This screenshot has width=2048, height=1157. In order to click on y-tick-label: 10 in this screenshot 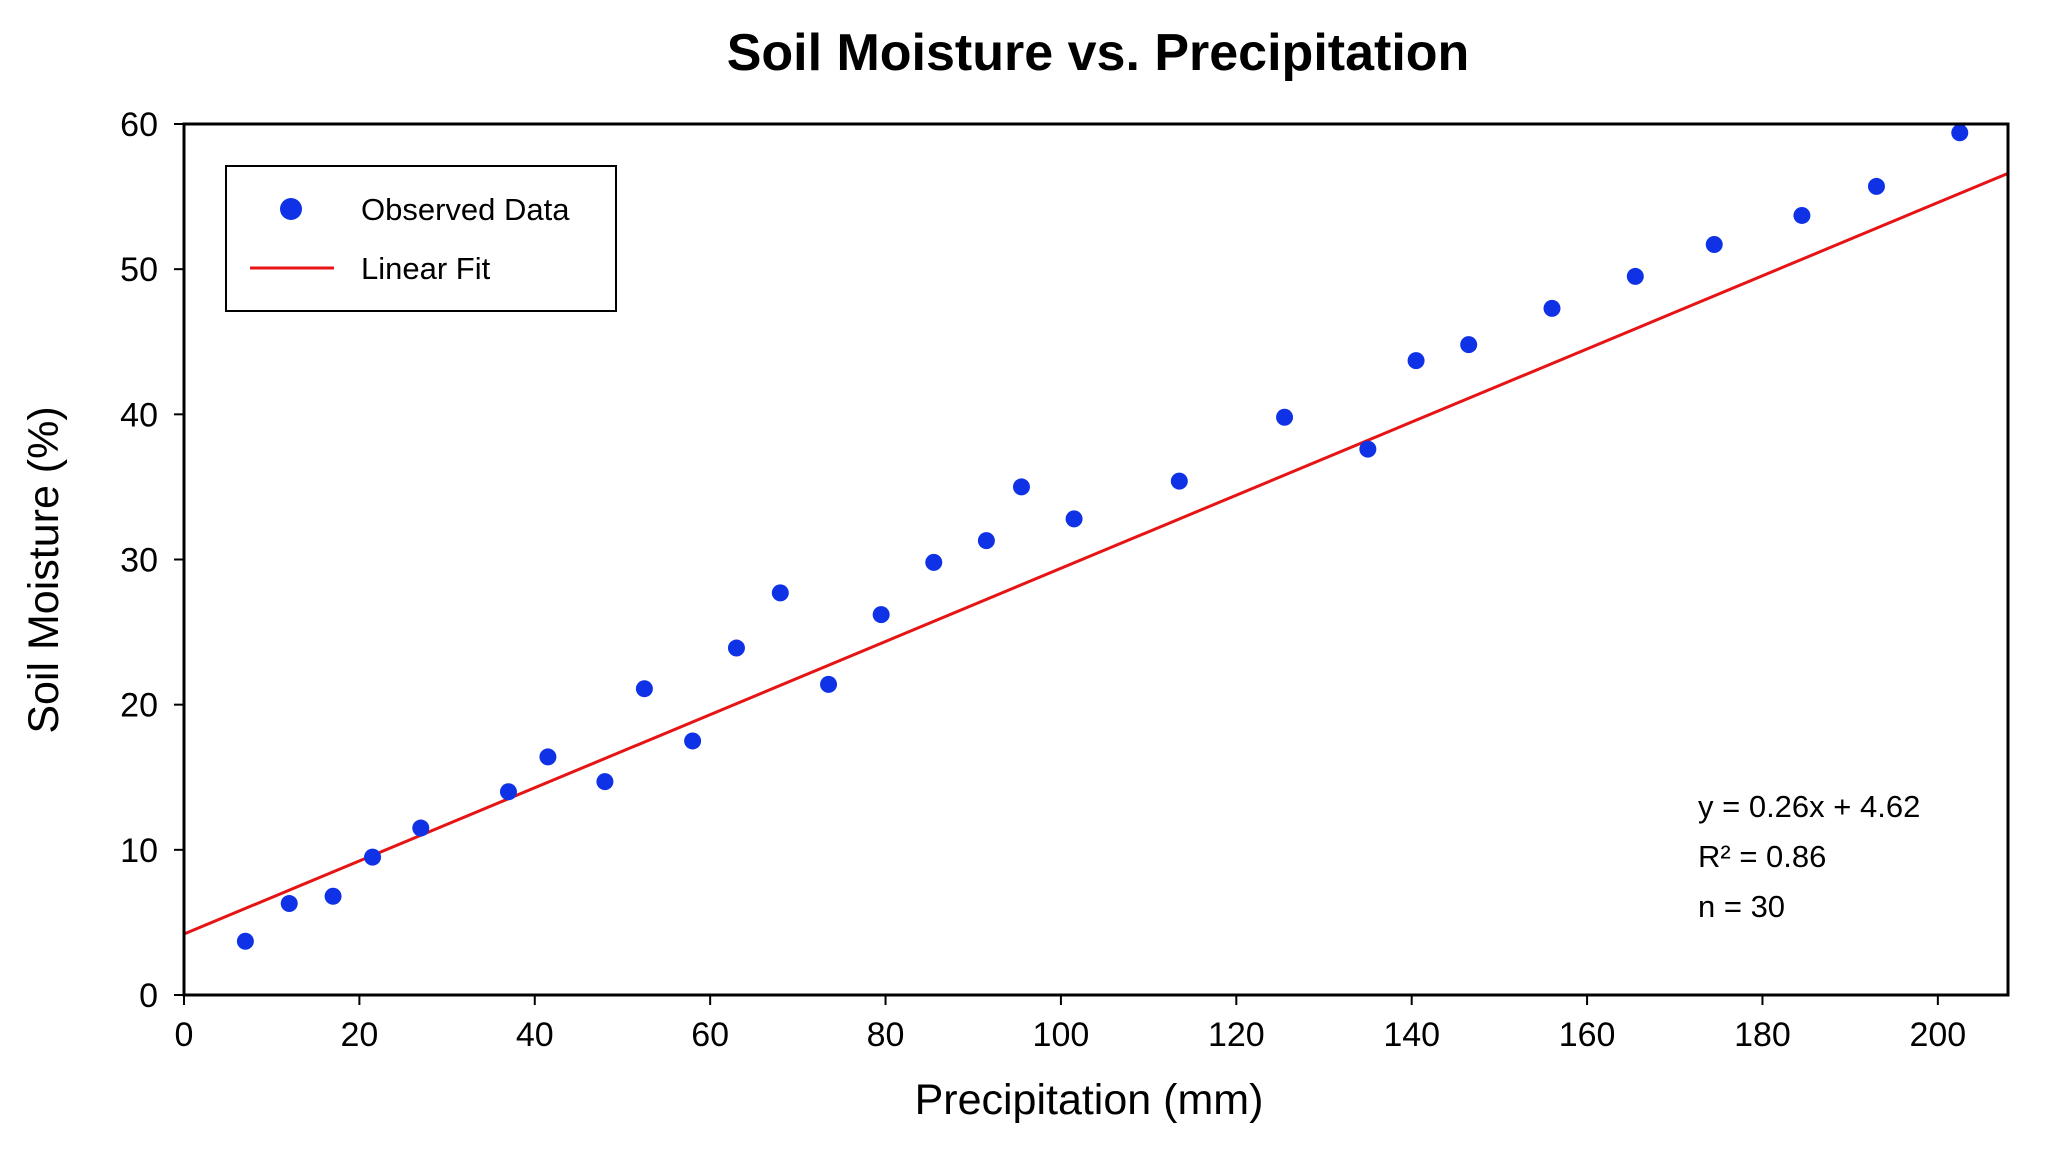, I will do `click(139, 851)`.